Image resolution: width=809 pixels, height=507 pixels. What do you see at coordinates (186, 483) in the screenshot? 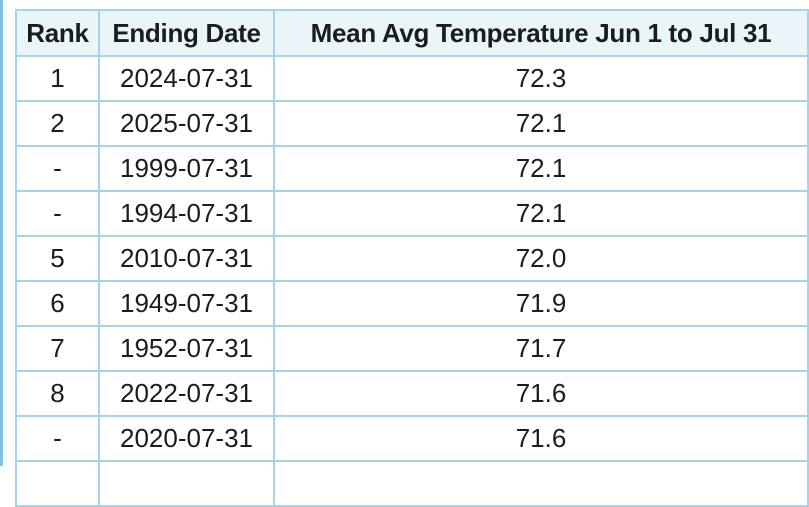
I see `ending-date-cell` at bounding box center [186, 483].